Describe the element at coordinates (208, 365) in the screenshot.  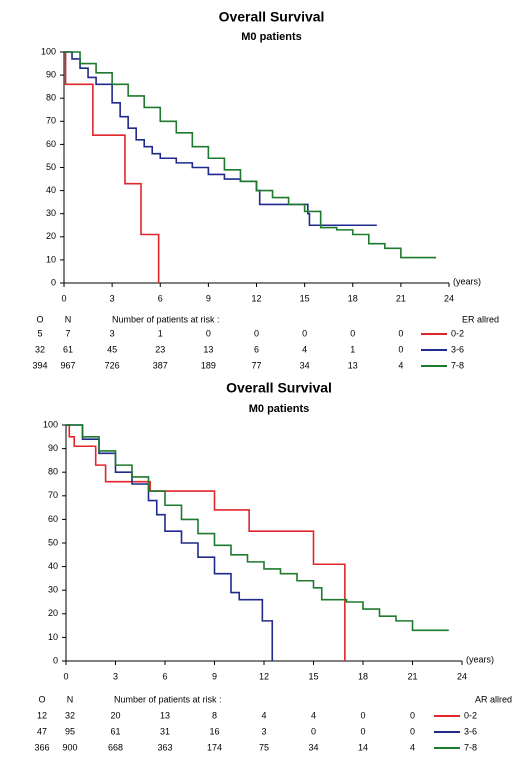
I see `risk-count: 189` at that location.